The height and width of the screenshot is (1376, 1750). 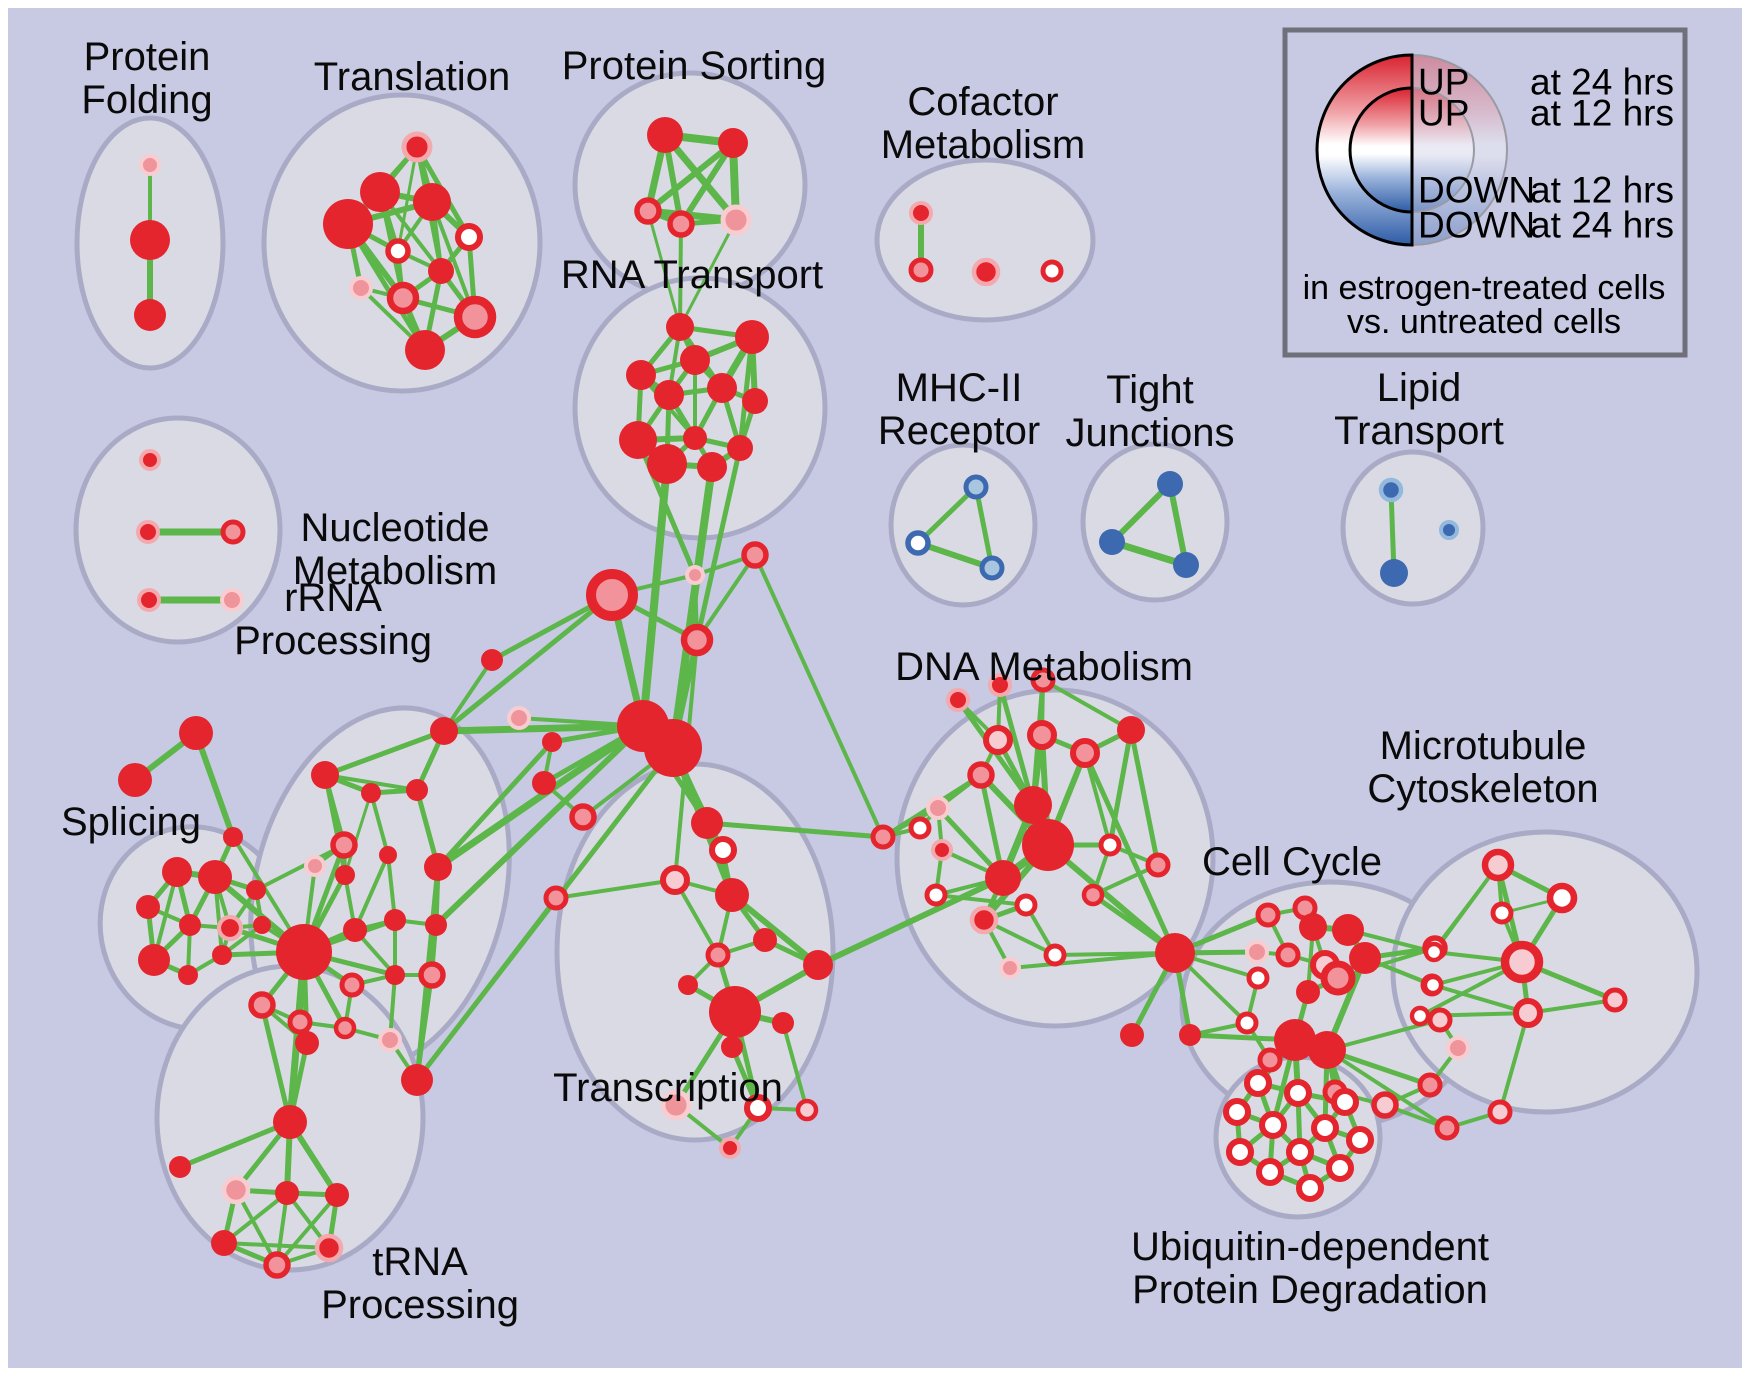 I want to click on network-node-ps4, so click(x=681, y=224).